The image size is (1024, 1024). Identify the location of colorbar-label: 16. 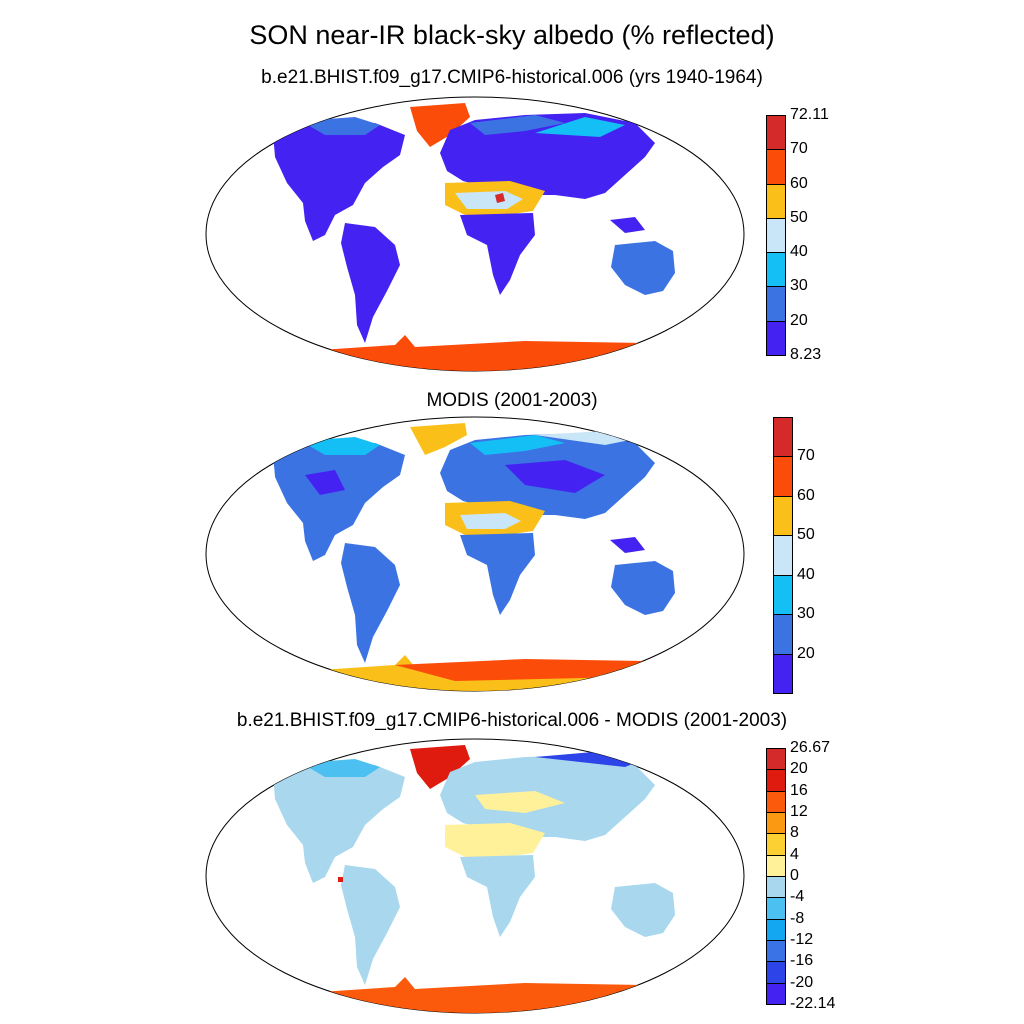
(799, 790).